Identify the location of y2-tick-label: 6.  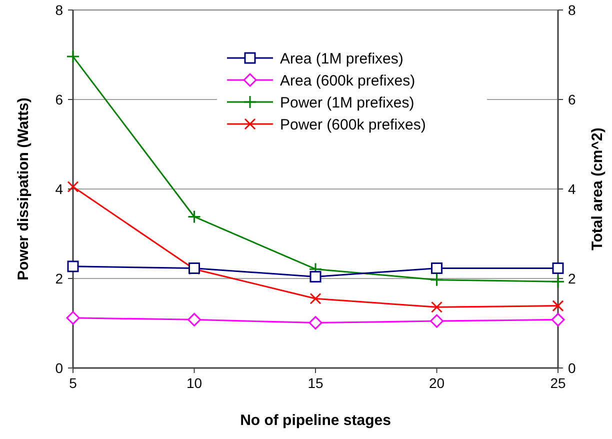
(572, 99).